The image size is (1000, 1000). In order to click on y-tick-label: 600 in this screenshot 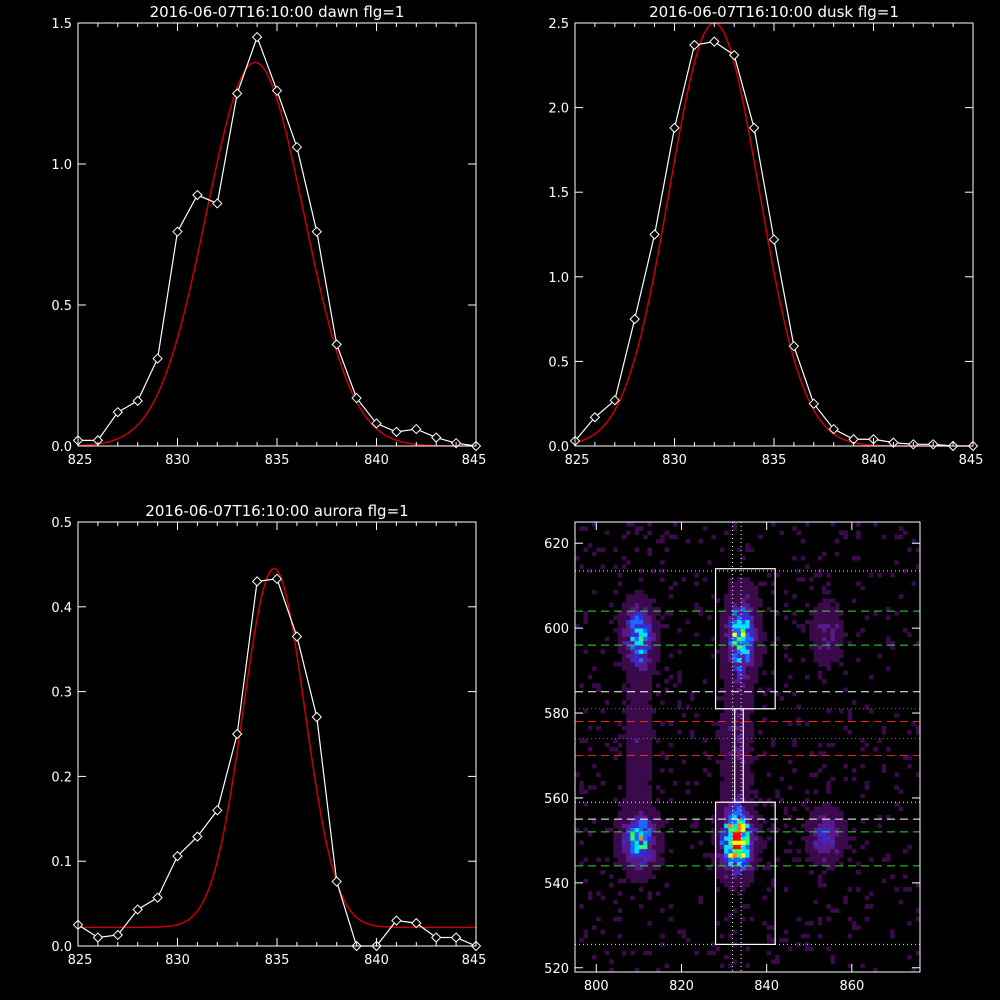, I will do `click(556, 629)`.